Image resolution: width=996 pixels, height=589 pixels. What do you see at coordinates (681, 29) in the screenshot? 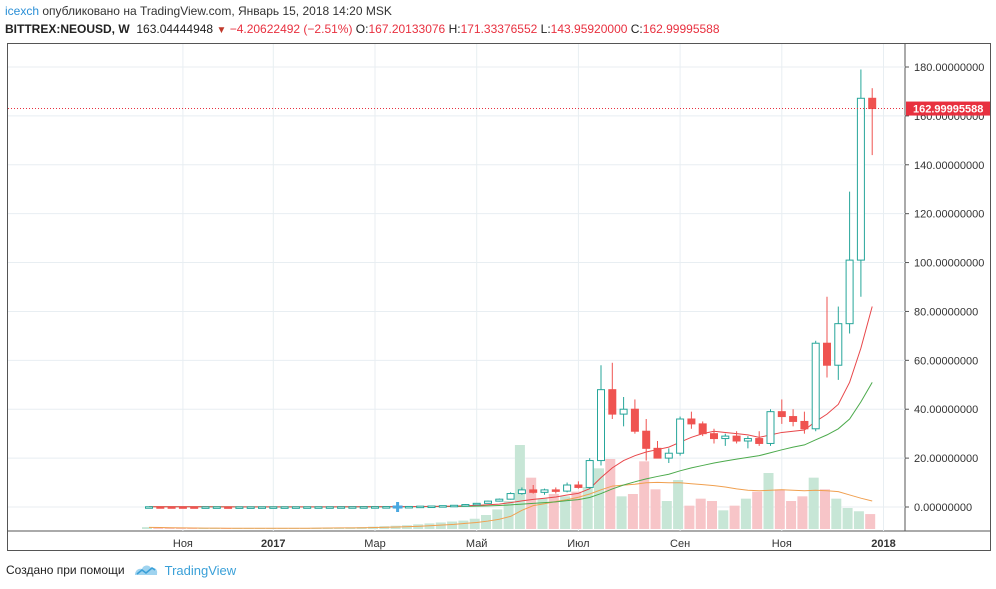
I see `close-value: 162.99995588` at bounding box center [681, 29].